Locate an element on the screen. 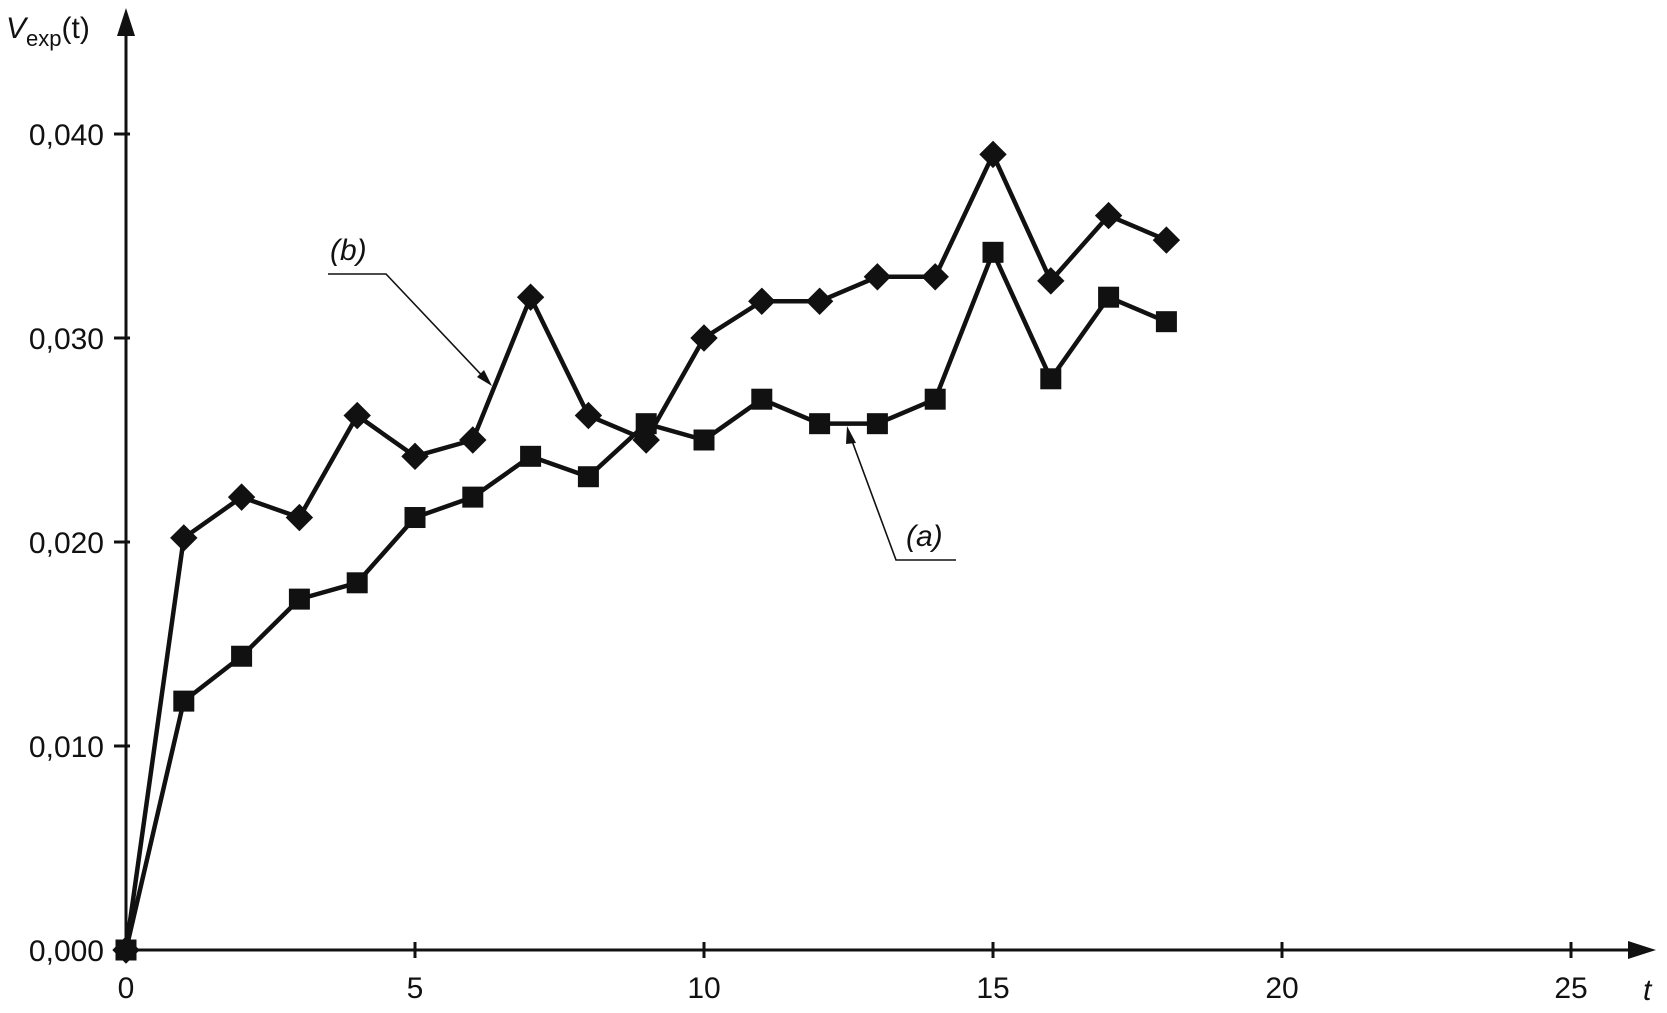  y-axis-title-main: V is located at coordinates (17, 28).